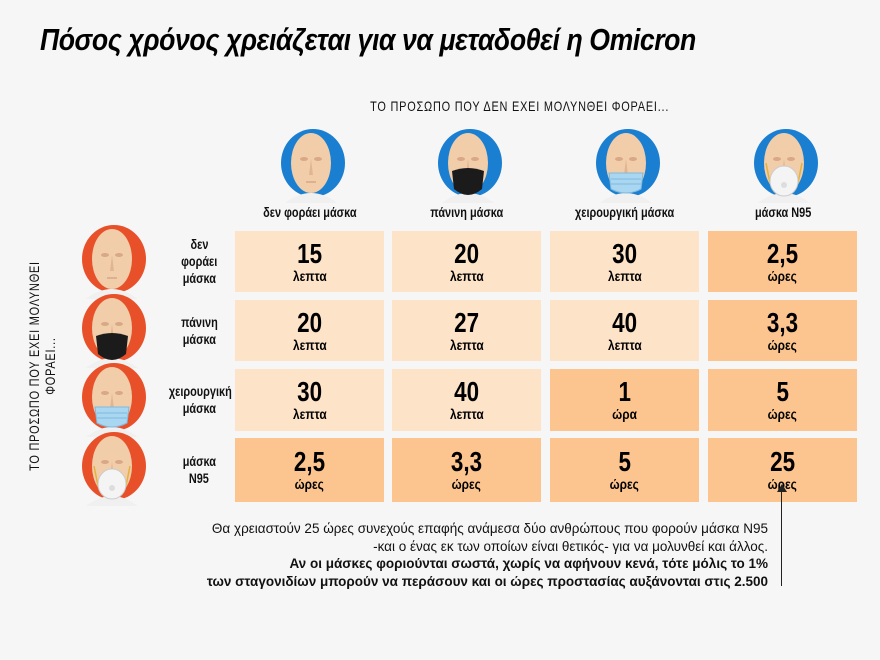 The height and width of the screenshot is (660, 880). I want to click on cell-value: 27, so click(466, 322).